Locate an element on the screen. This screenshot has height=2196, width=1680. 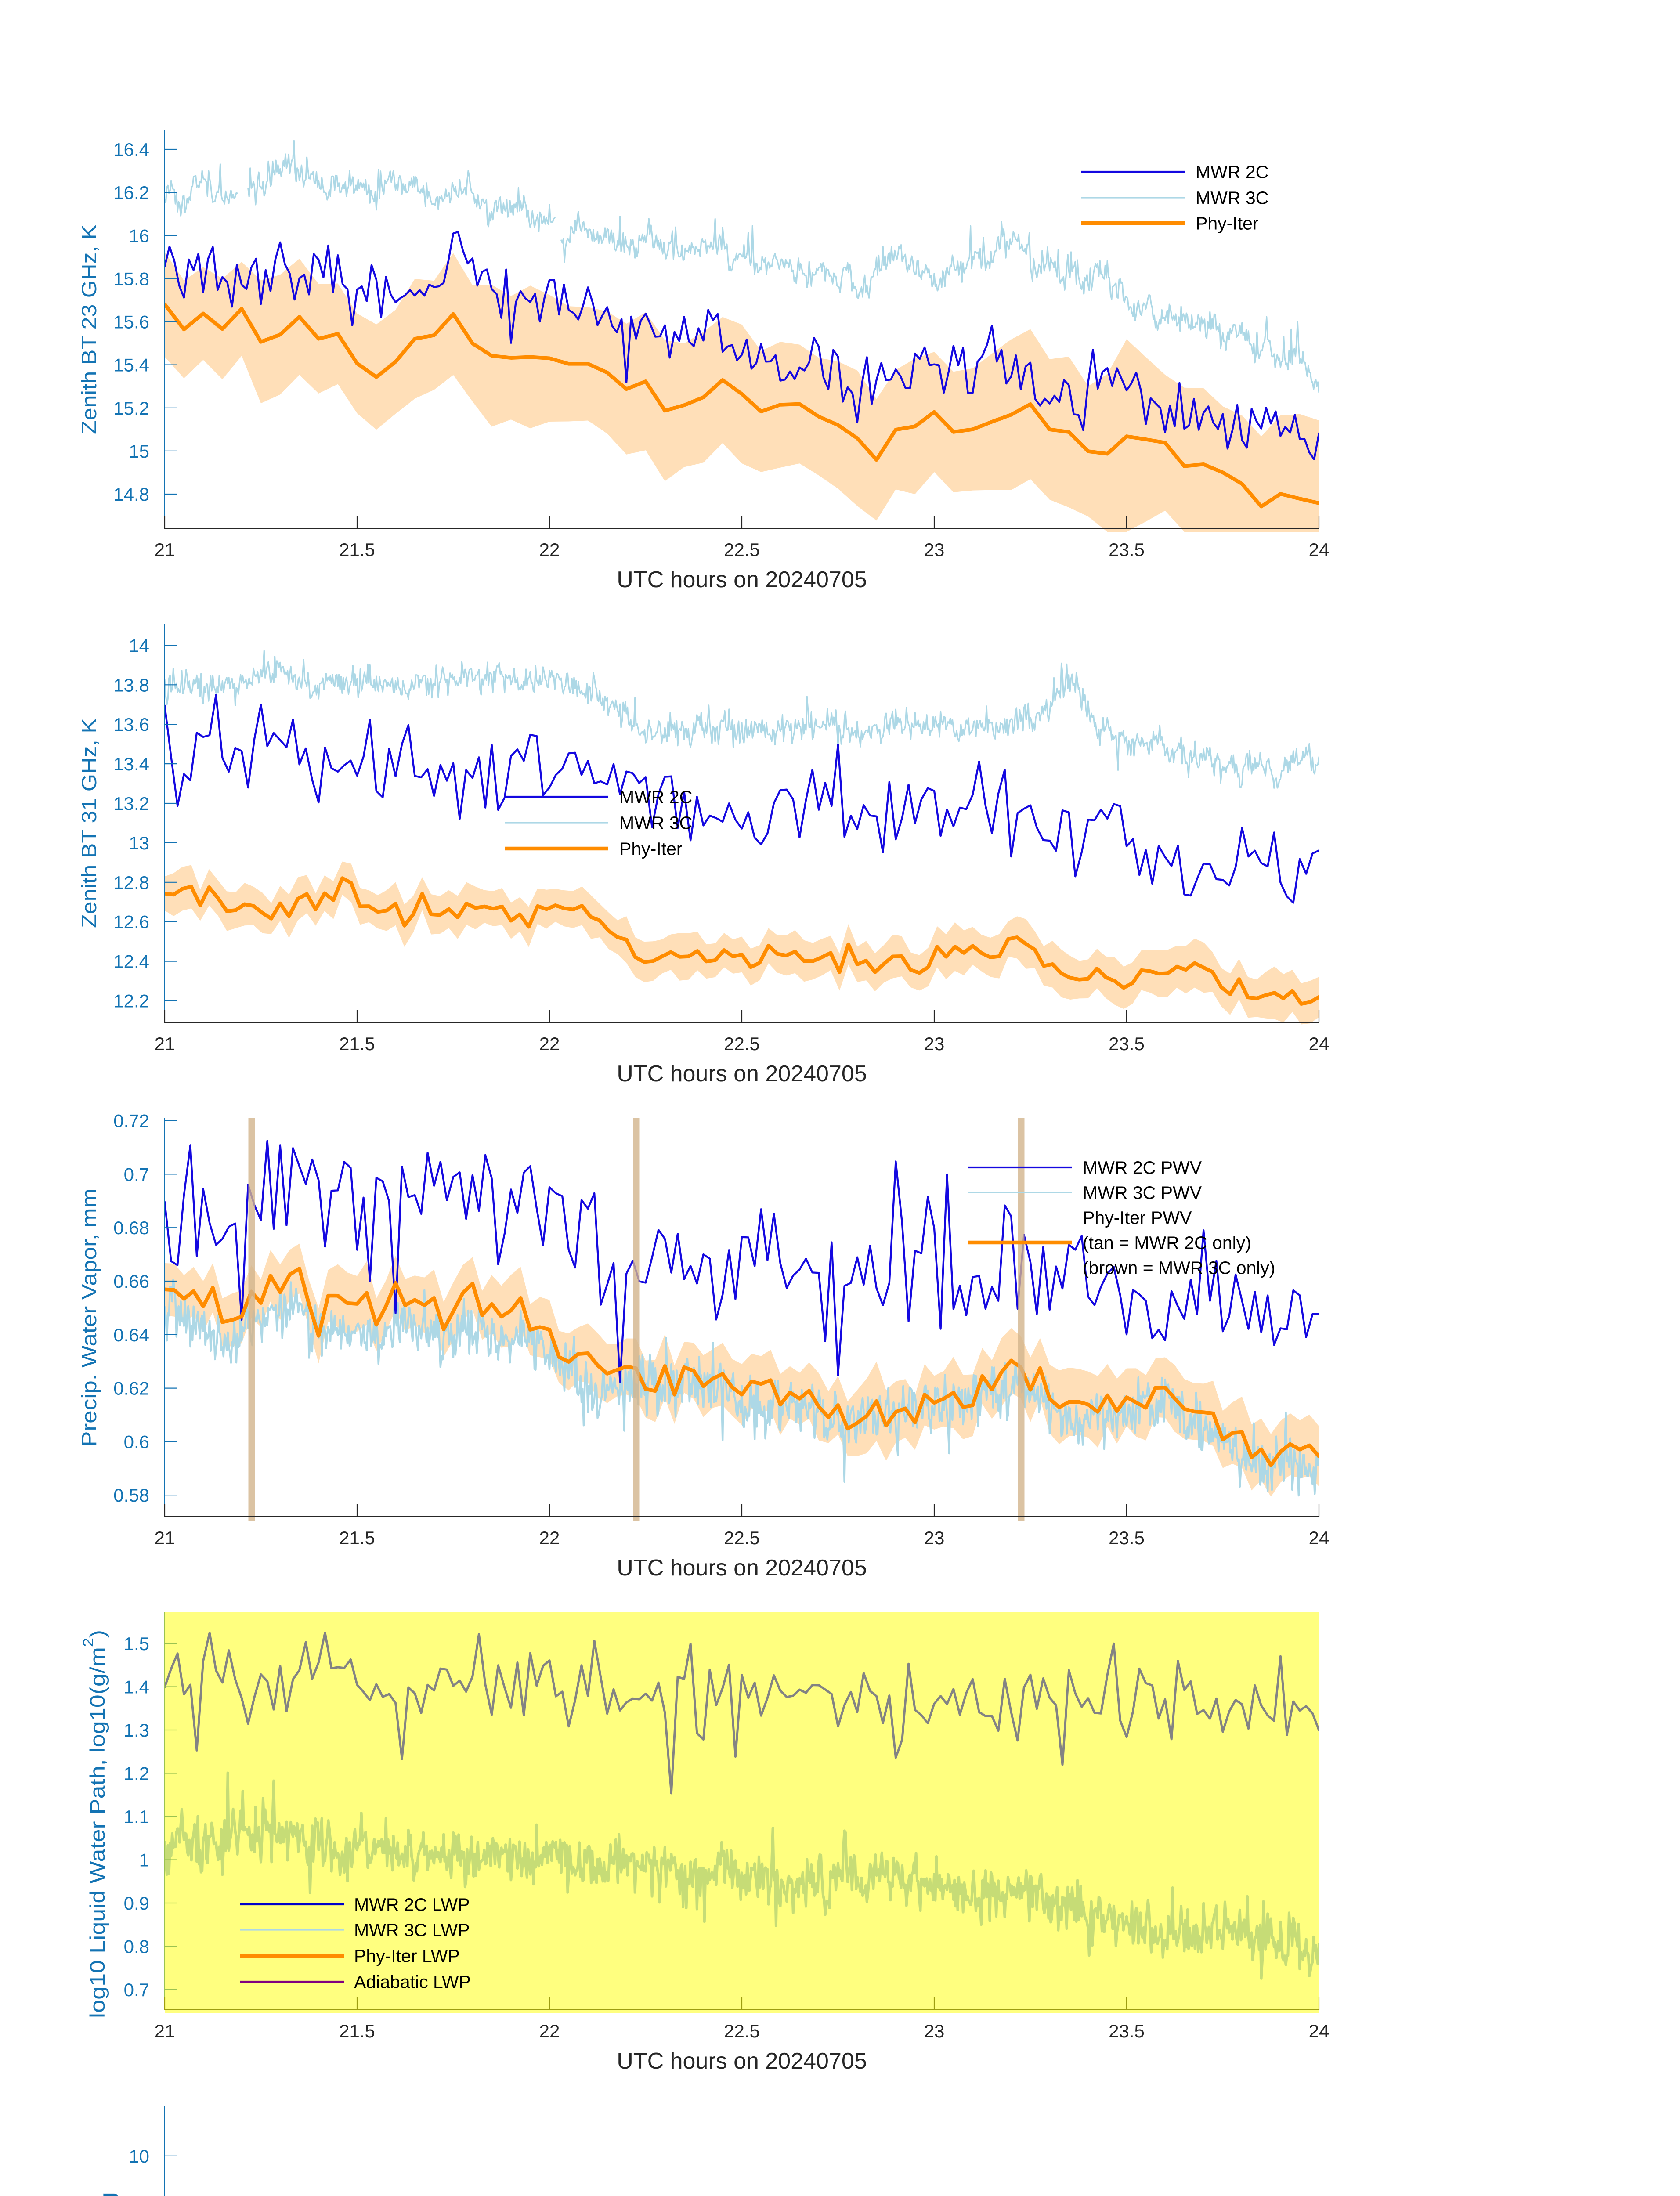
svg-text: 12.4 is located at coordinates (131, 962).